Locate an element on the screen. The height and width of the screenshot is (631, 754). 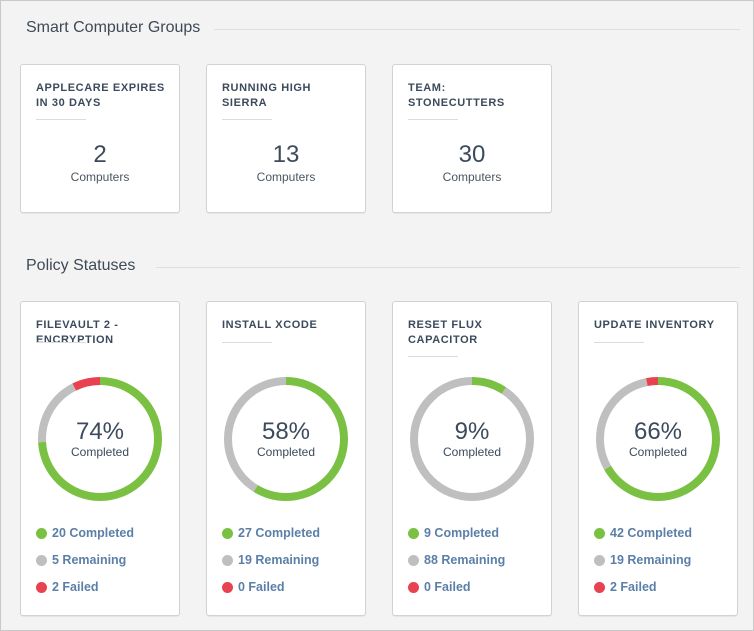
legend-completed: 42 Completed is located at coordinates (643, 533).